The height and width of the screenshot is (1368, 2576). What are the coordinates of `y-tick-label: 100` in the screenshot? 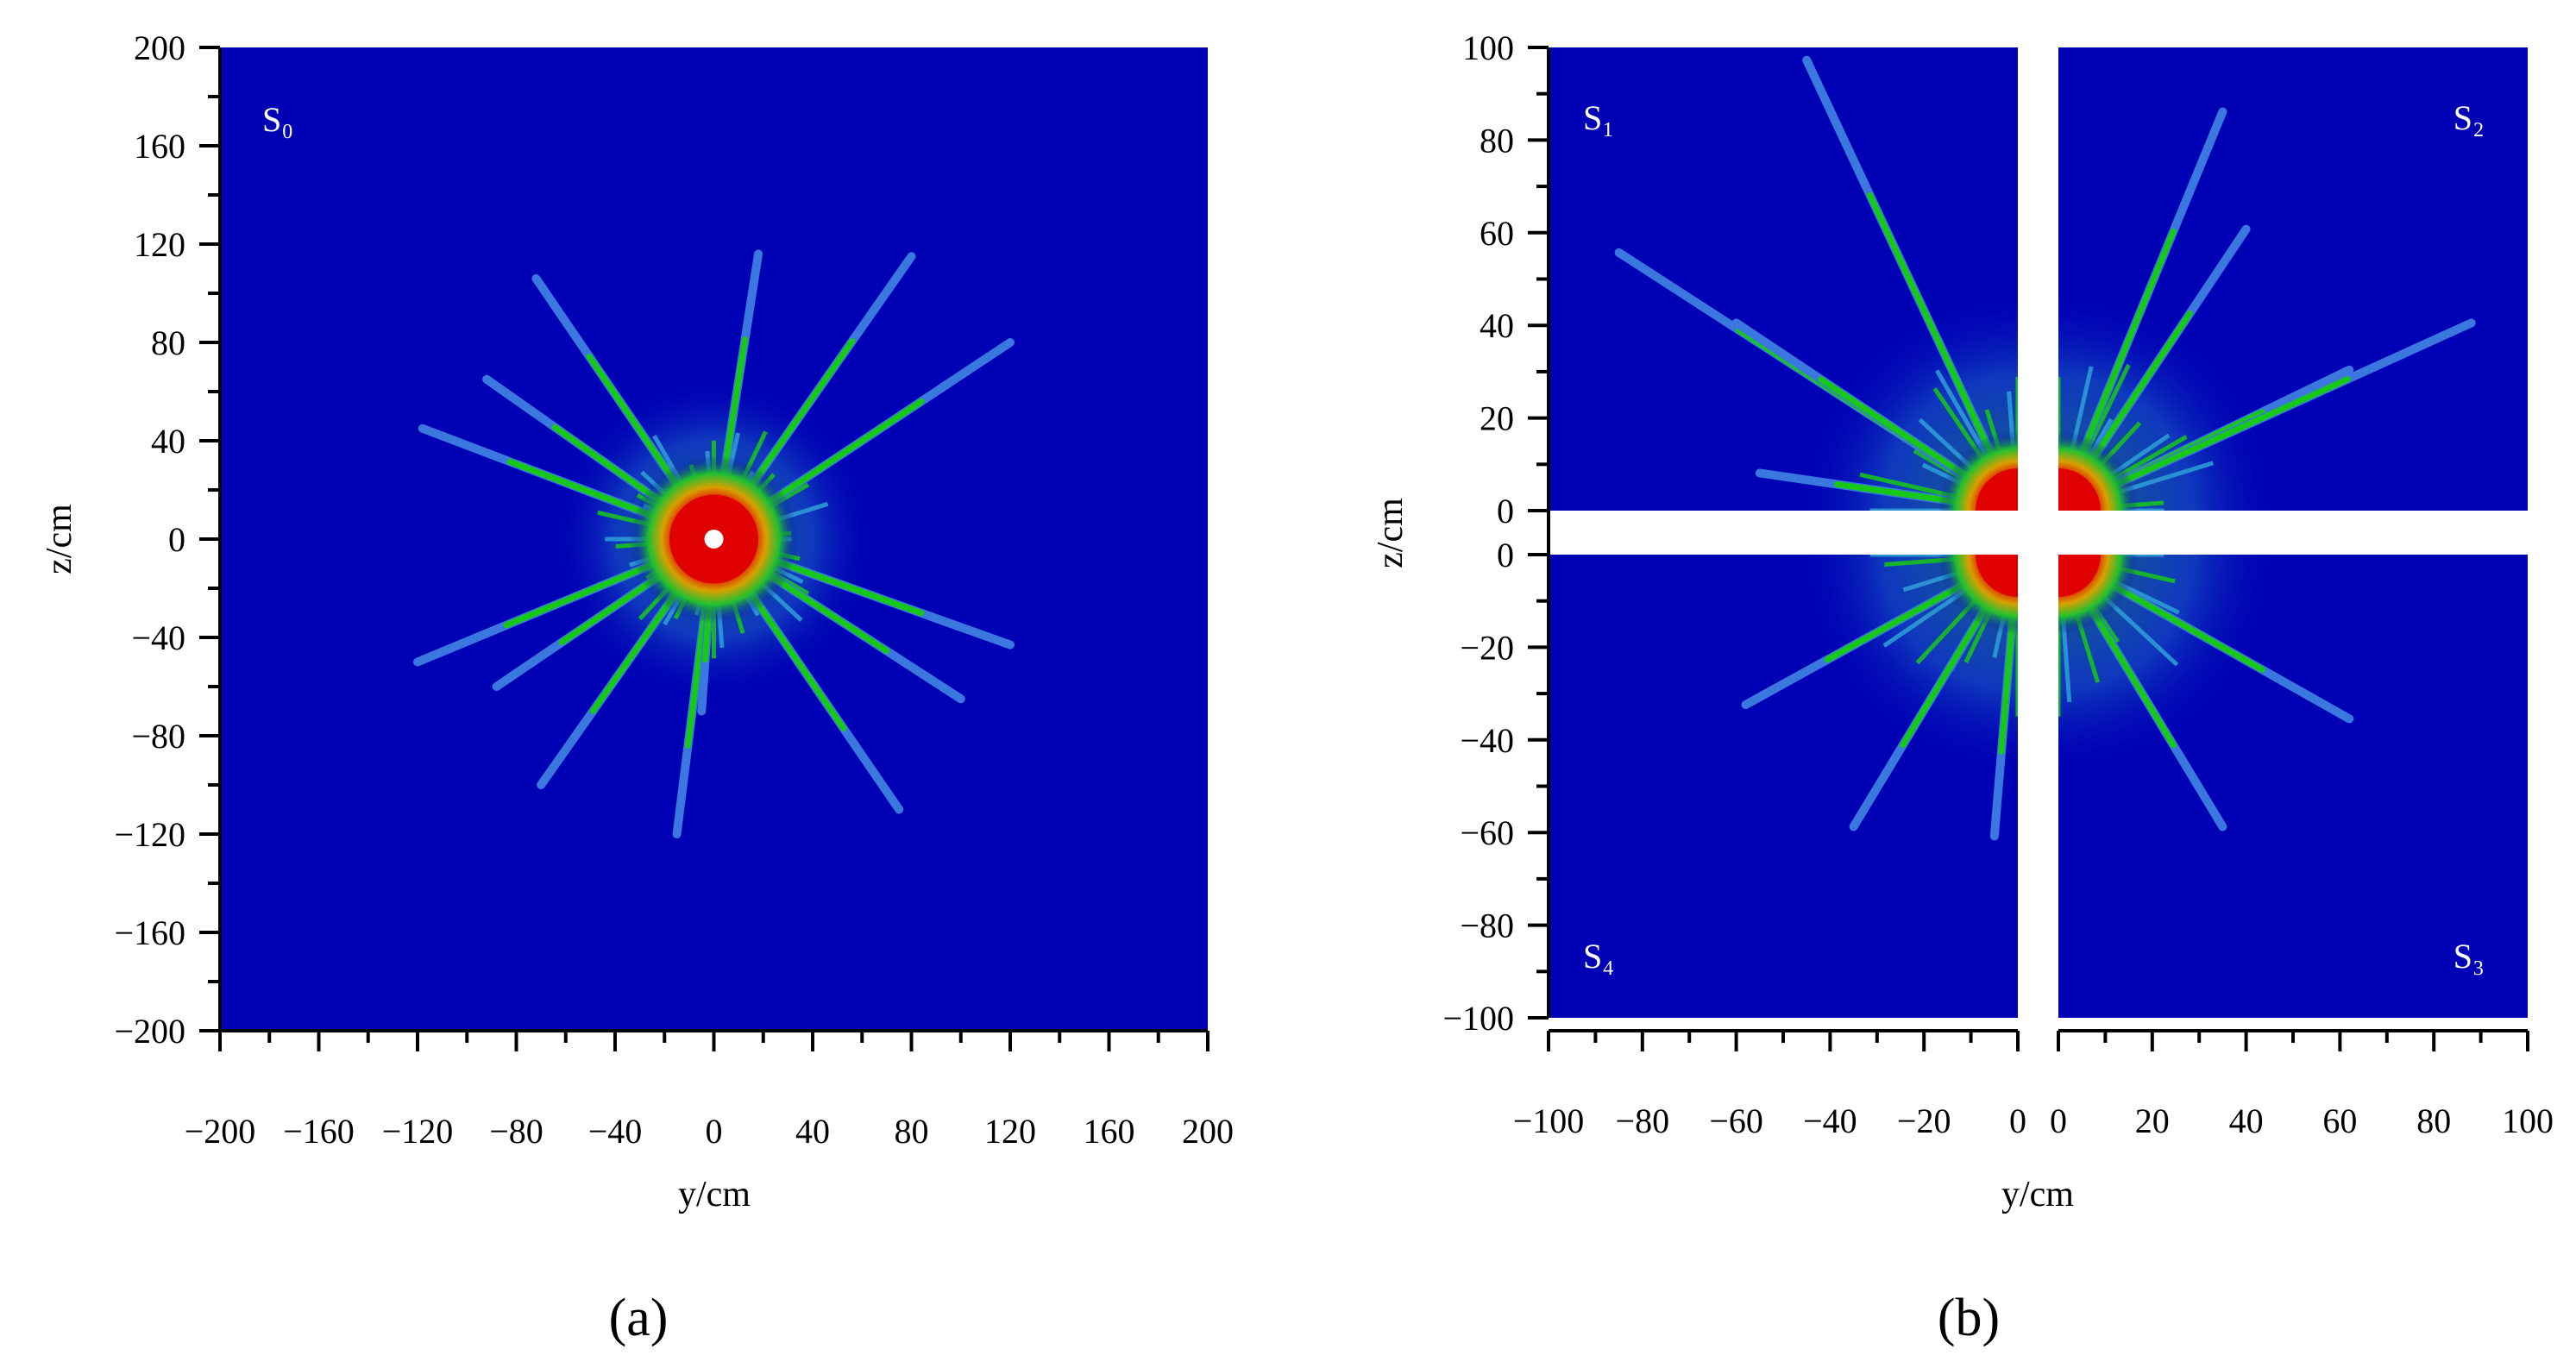 It's located at (1488, 48).